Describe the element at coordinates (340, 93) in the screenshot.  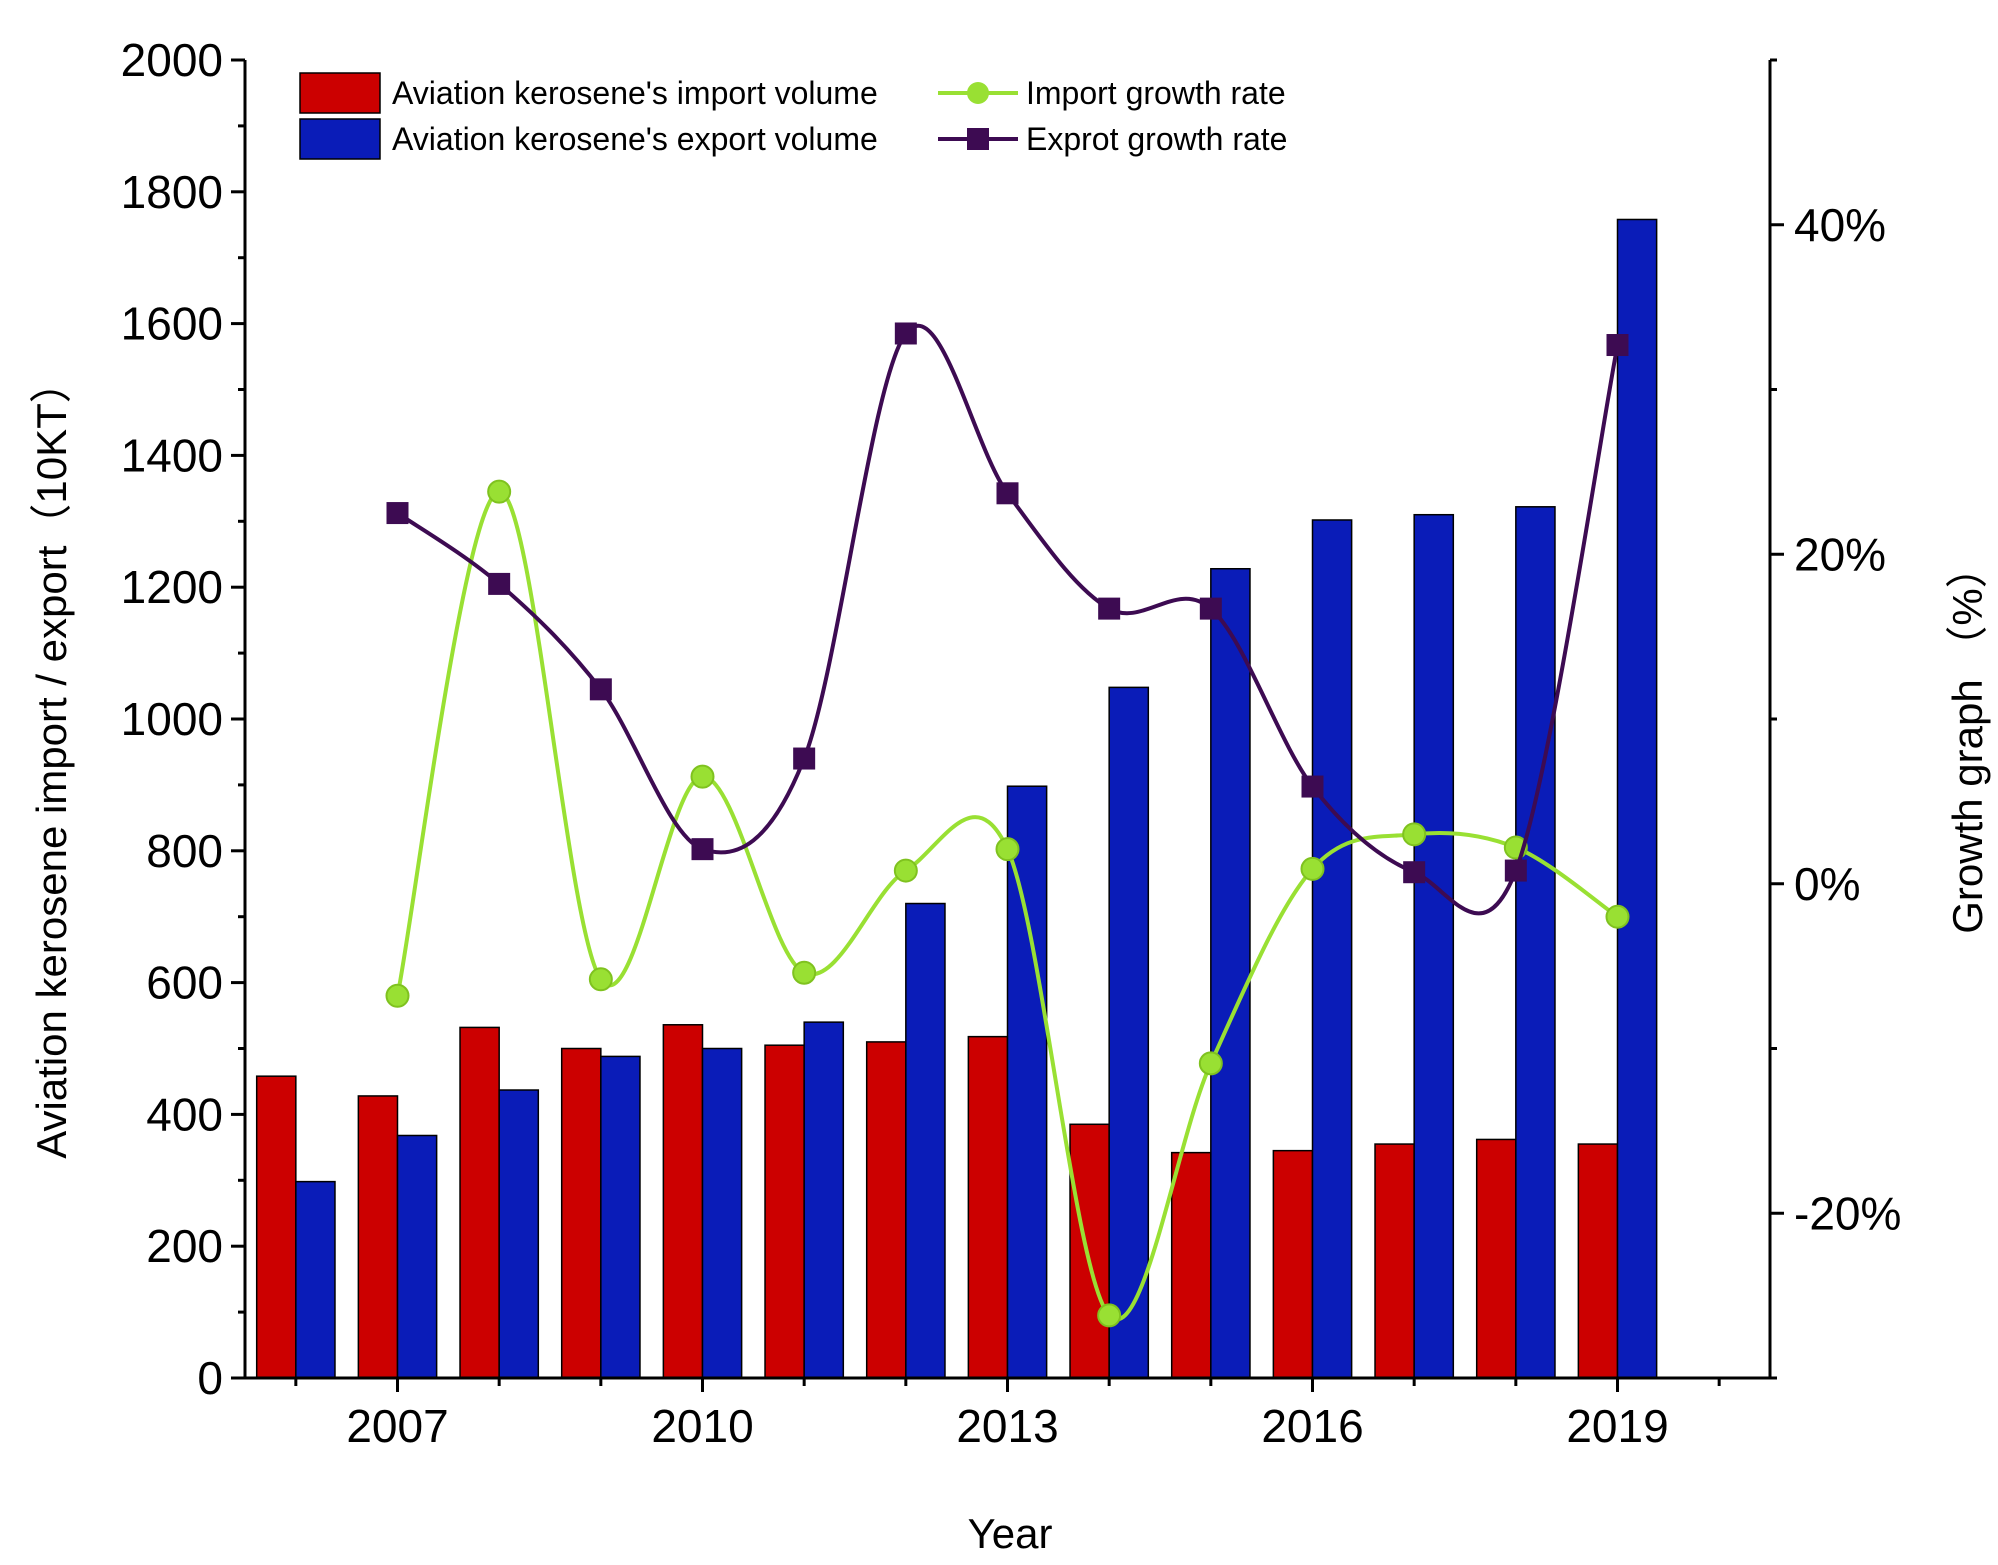
I see `legend-import-volume-swatch` at that location.